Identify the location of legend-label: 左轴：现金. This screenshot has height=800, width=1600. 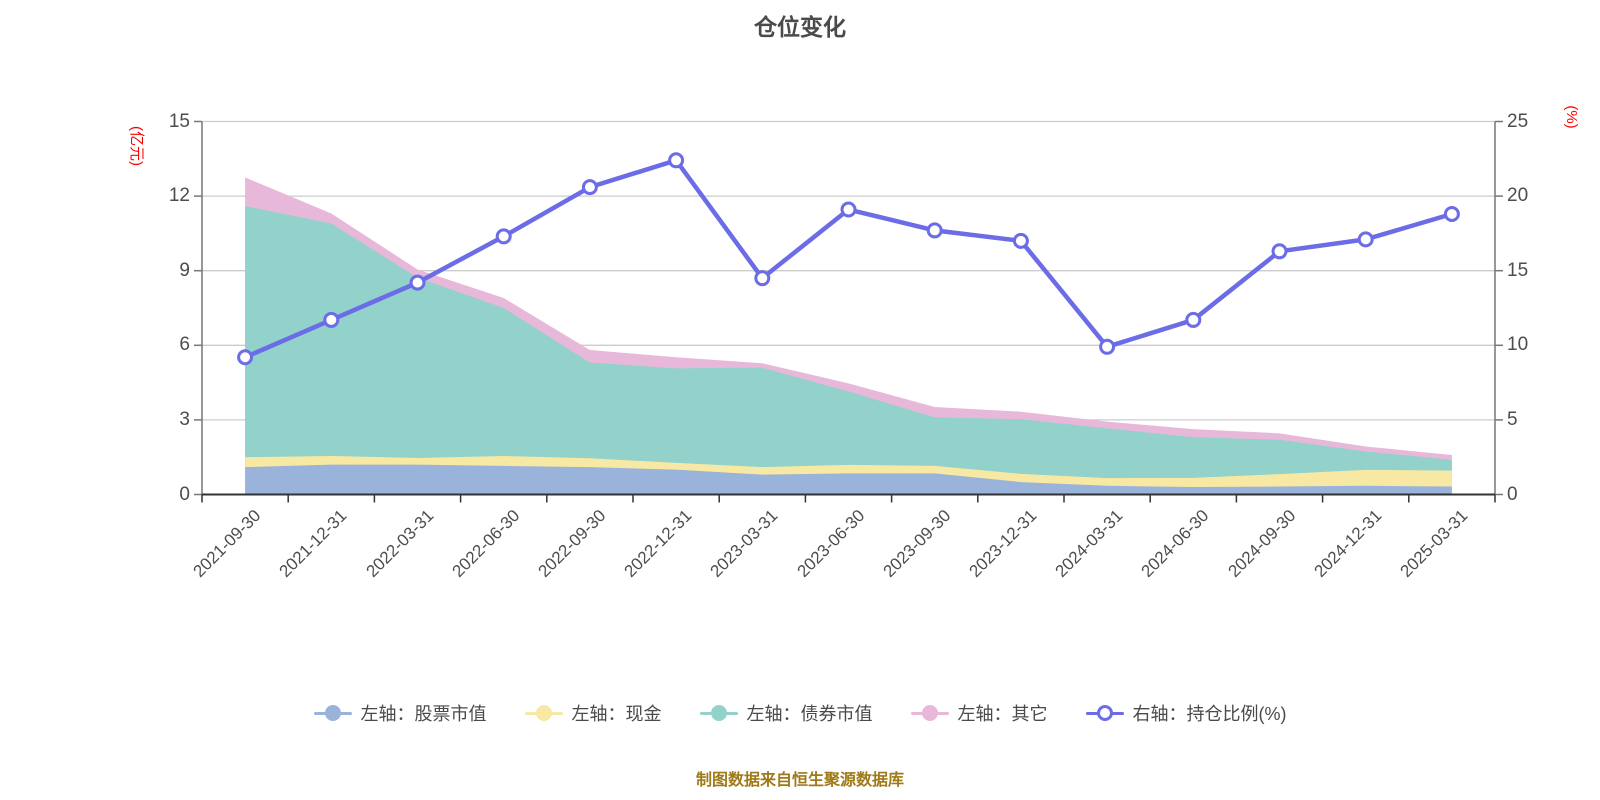
(616, 714).